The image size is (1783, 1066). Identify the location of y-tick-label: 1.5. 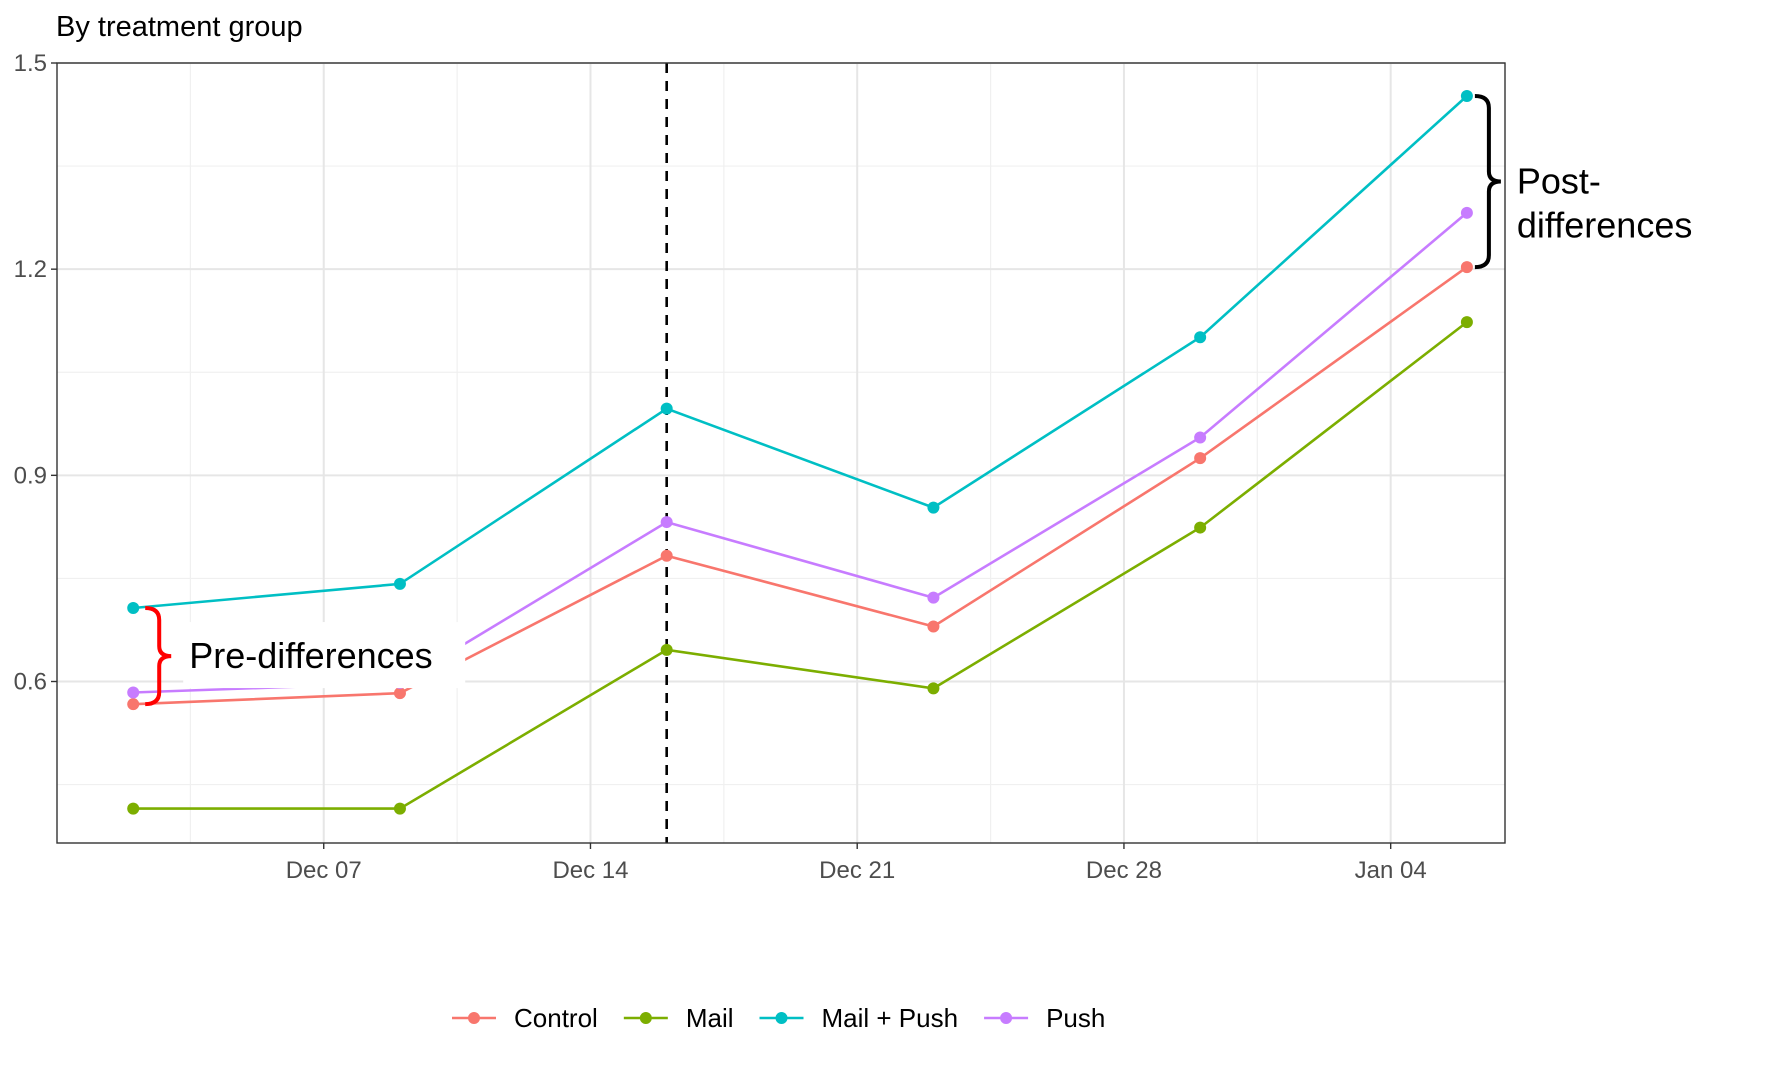
(30, 63).